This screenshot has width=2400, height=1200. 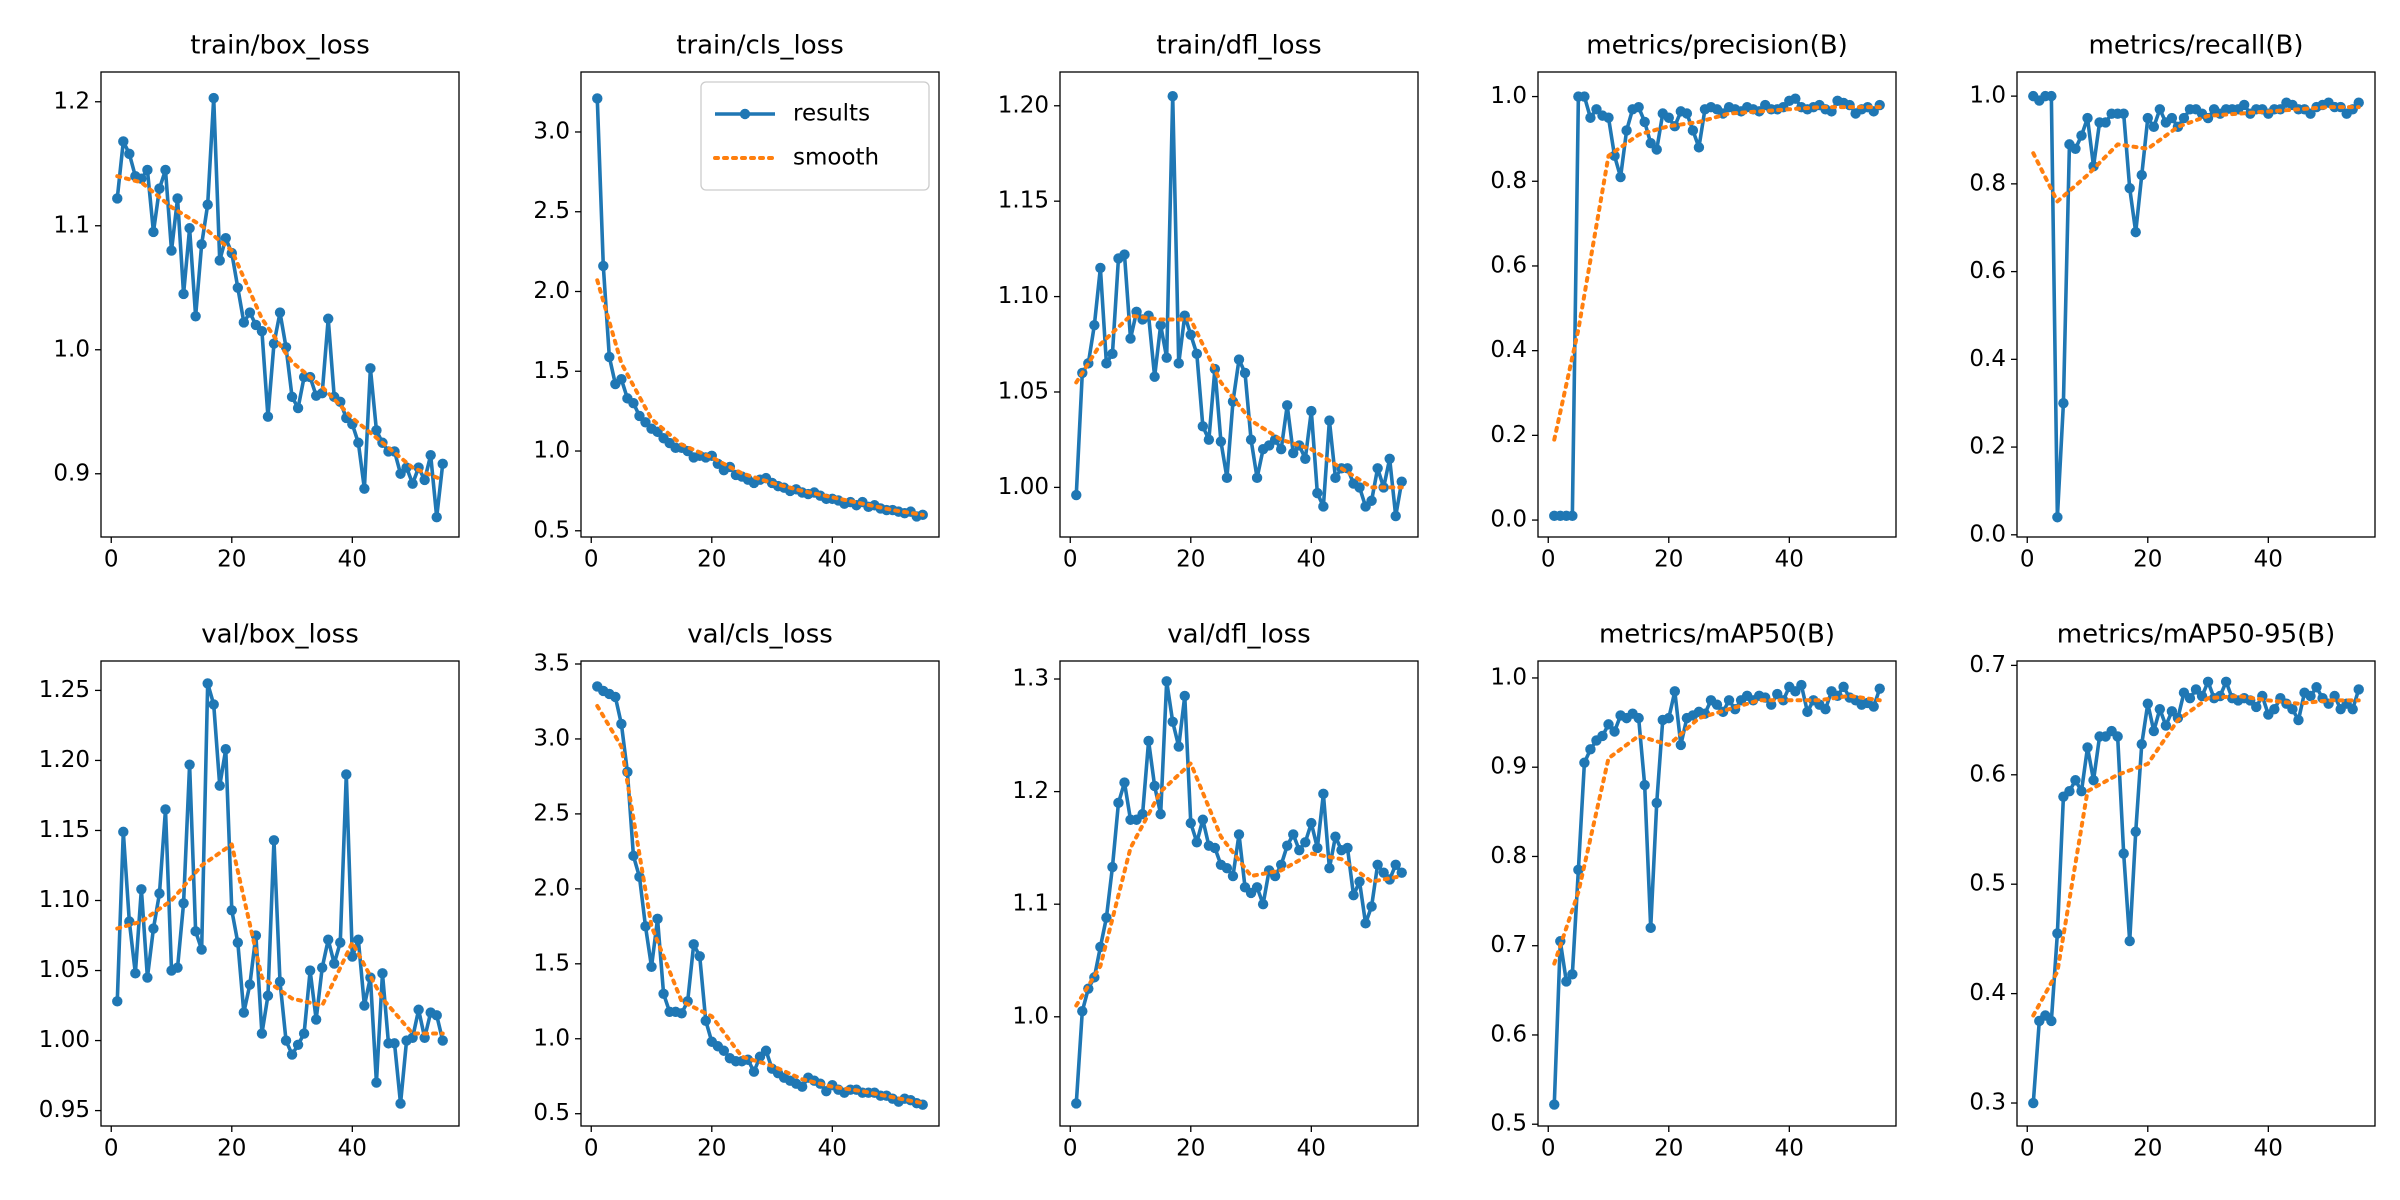 I want to click on subplot-title: val/dfl_loss, so click(x=1238, y=635).